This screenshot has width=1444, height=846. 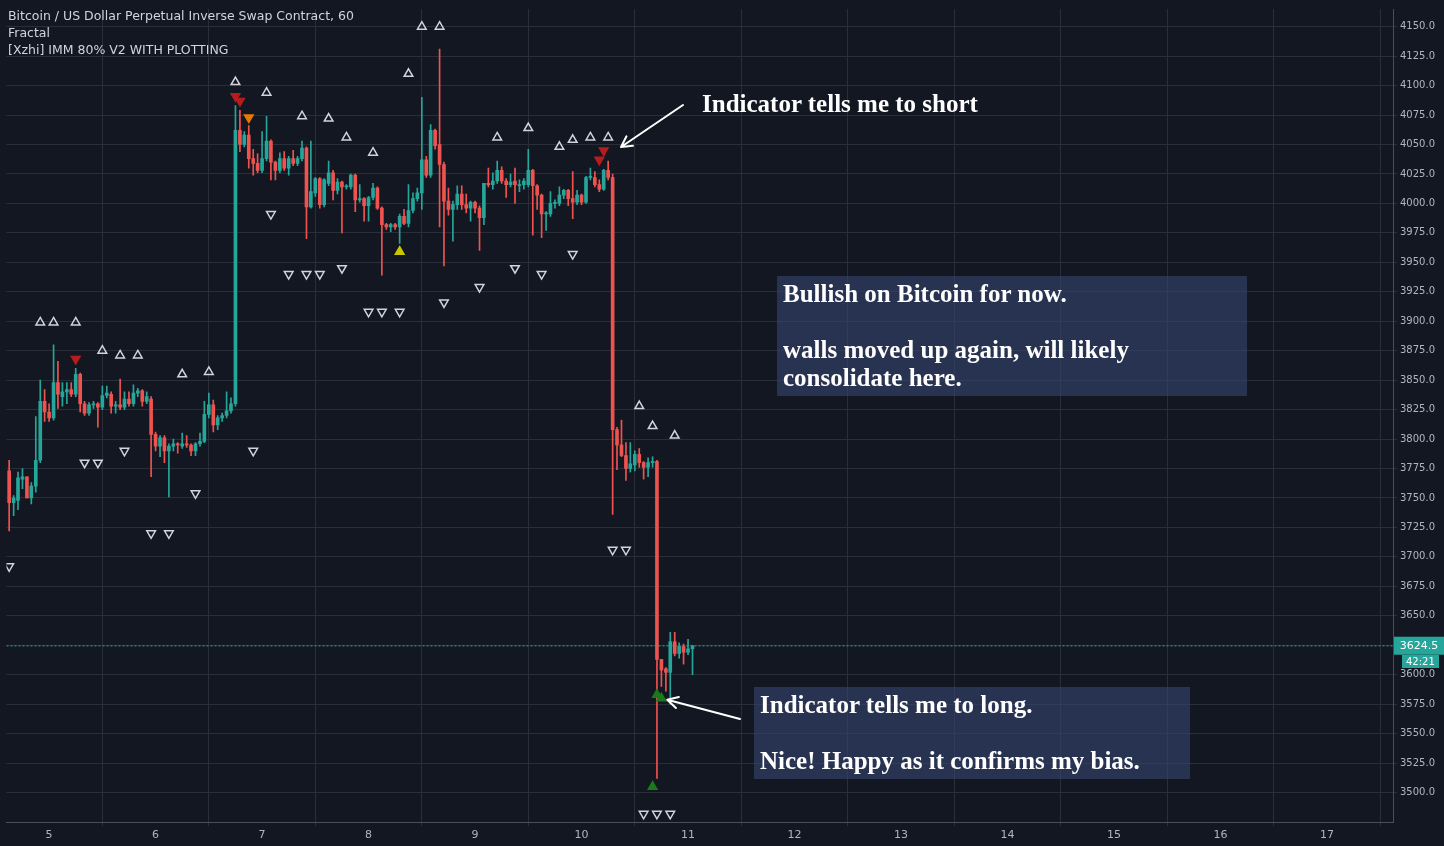 I want to click on y-tick-label: 3525.0, so click(x=1417, y=762).